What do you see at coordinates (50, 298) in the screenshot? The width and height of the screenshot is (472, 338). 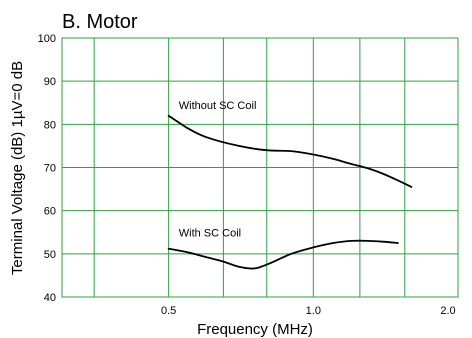 I see `y-tick-label-0: 40` at bounding box center [50, 298].